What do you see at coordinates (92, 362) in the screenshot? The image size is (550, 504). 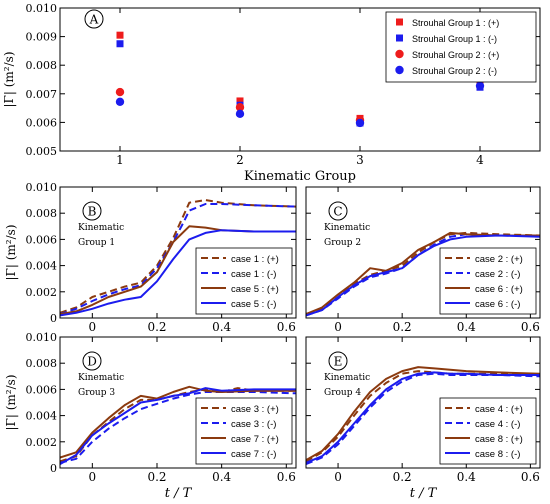 I see `panel-label: D` at bounding box center [92, 362].